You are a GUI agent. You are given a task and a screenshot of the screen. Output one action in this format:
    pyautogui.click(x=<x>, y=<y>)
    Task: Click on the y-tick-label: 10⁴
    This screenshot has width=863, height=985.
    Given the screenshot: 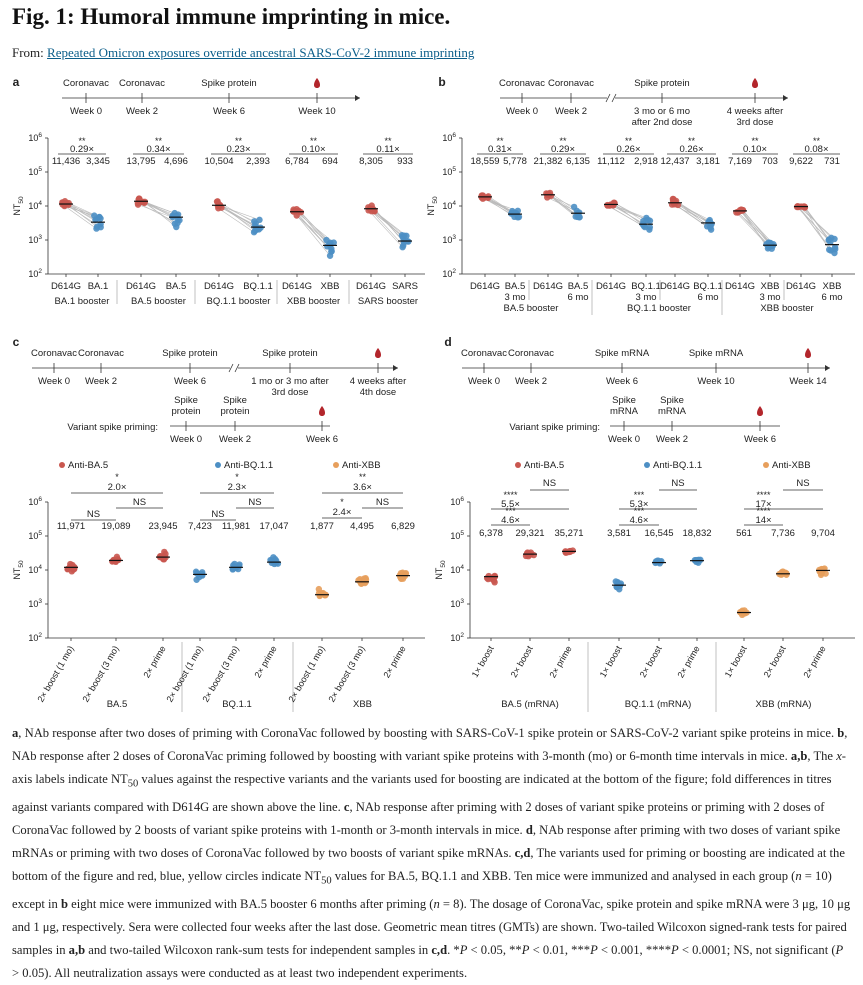 What is the action you would take?
    pyautogui.click(x=449, y=205)
    